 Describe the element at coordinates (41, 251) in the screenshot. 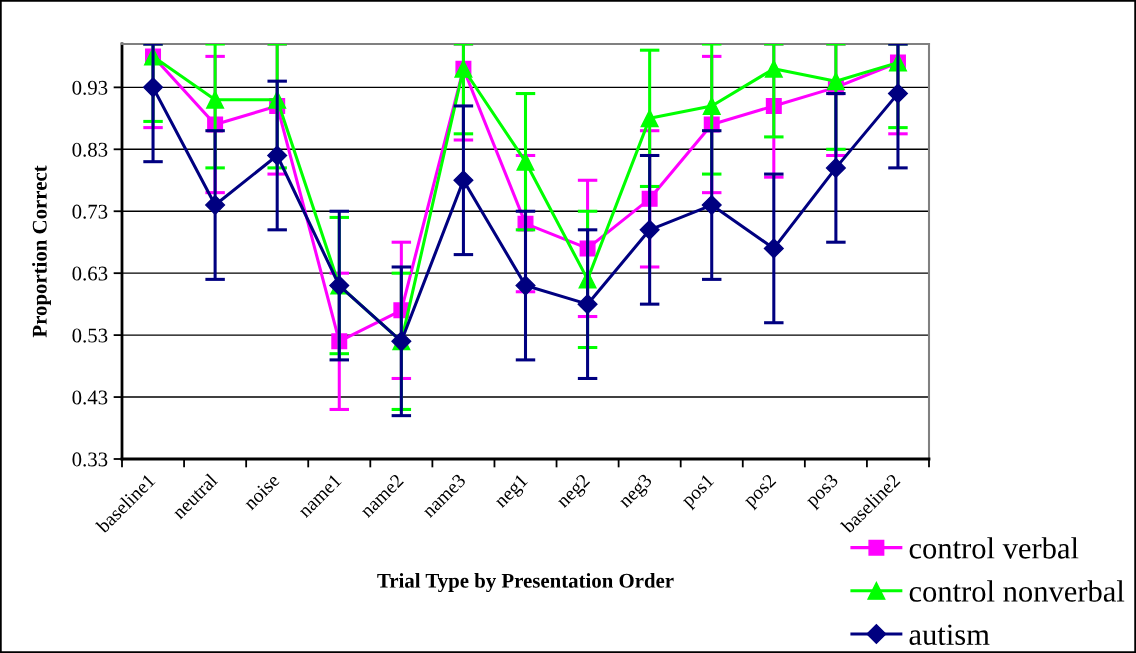

I see `y-axis-title: Proportion Correct` at that location.